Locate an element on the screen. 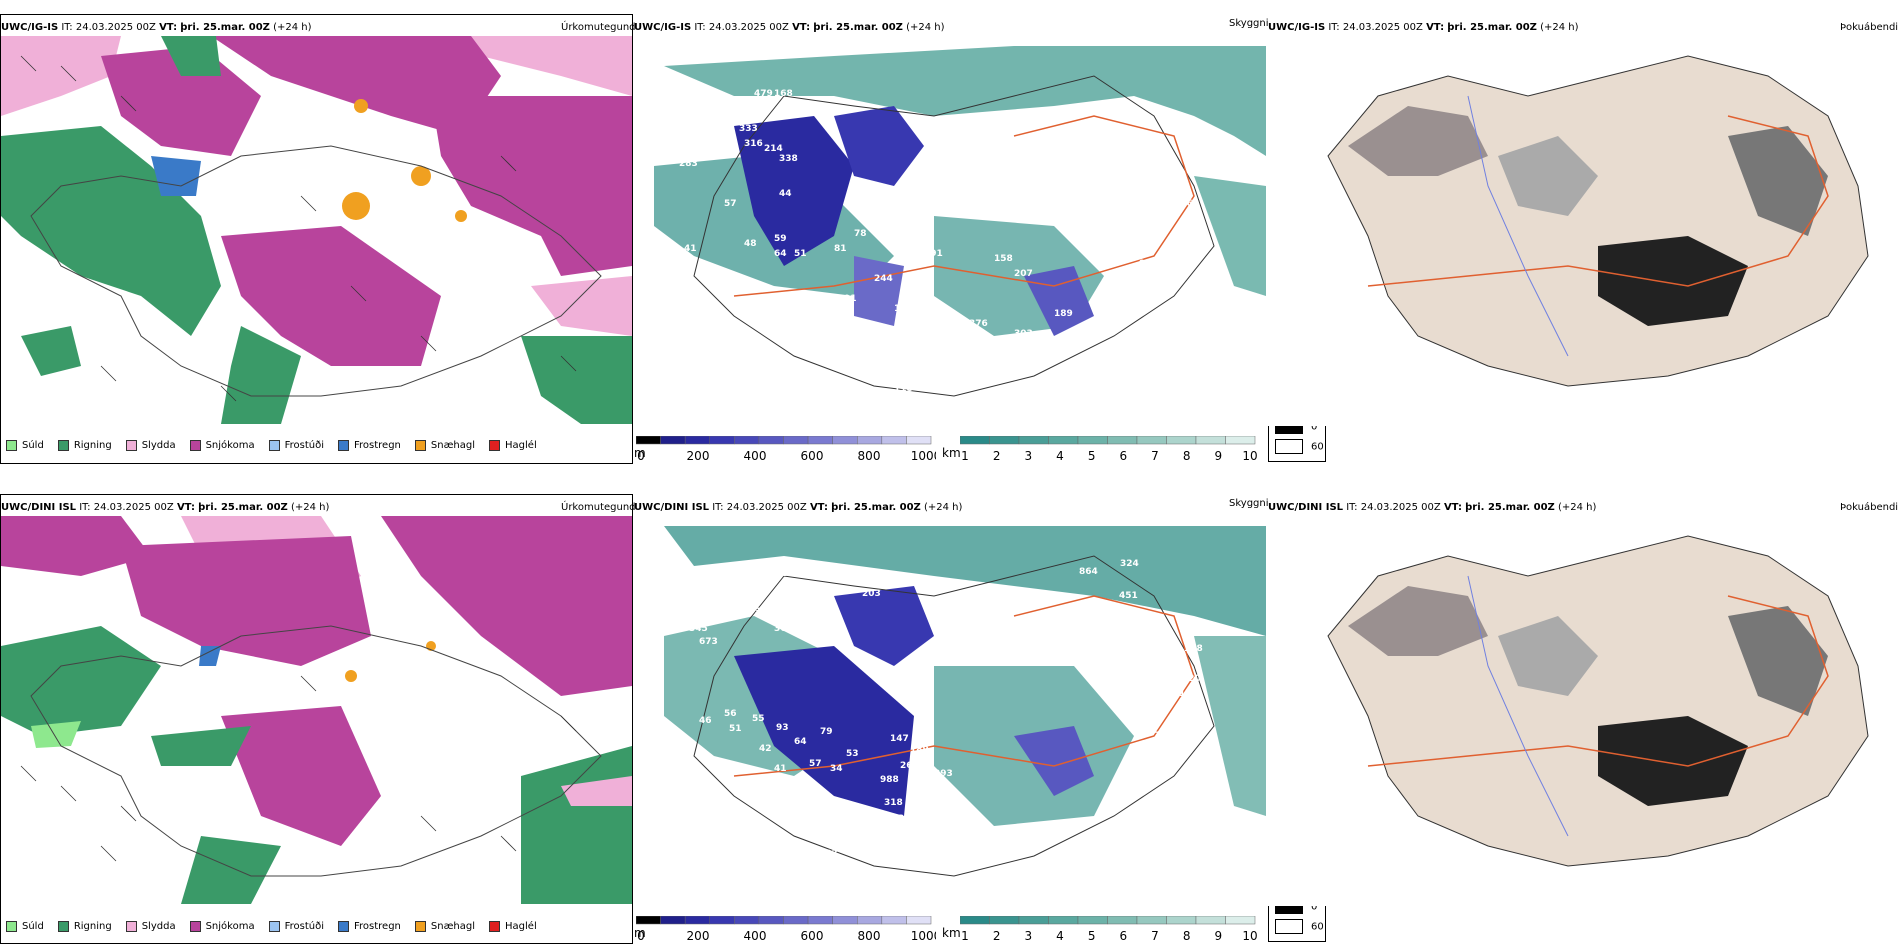 This screenshot has height=950, width=1900. precip-type-map-top is located at coordinates (316, 230).